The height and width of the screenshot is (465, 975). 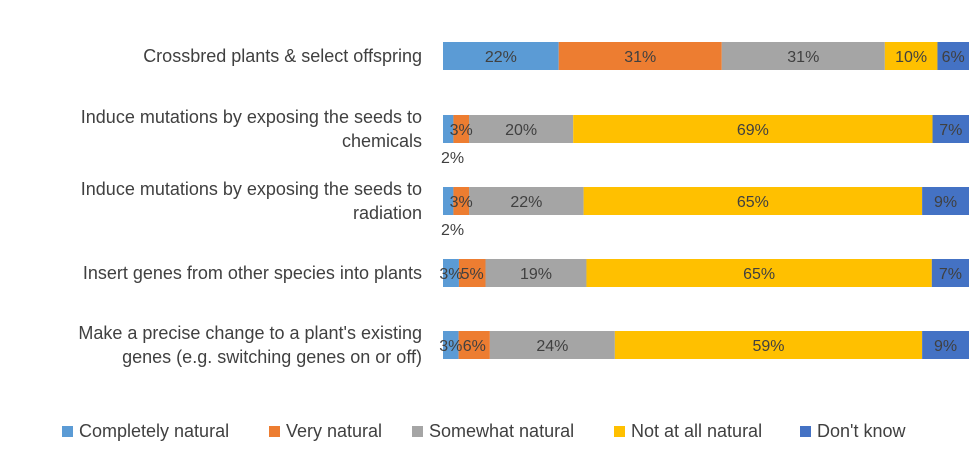 I want to click on legend-label: Not at all natural, so click(x=696, y=431).